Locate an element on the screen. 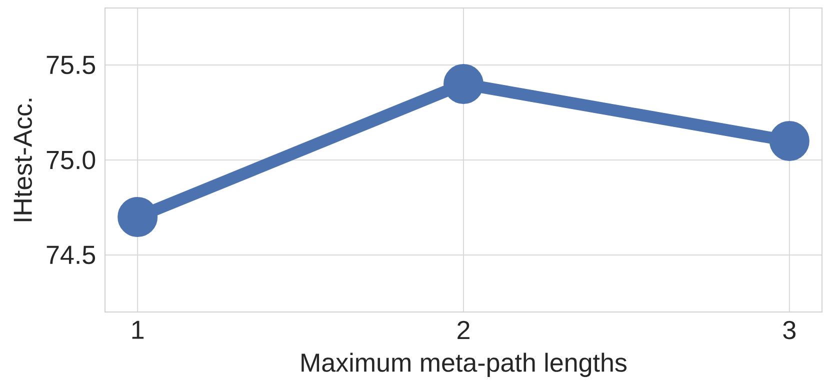 This screenshot has width=830, height=388. x-tick-label: 1 is located at coordinates (138, 329).